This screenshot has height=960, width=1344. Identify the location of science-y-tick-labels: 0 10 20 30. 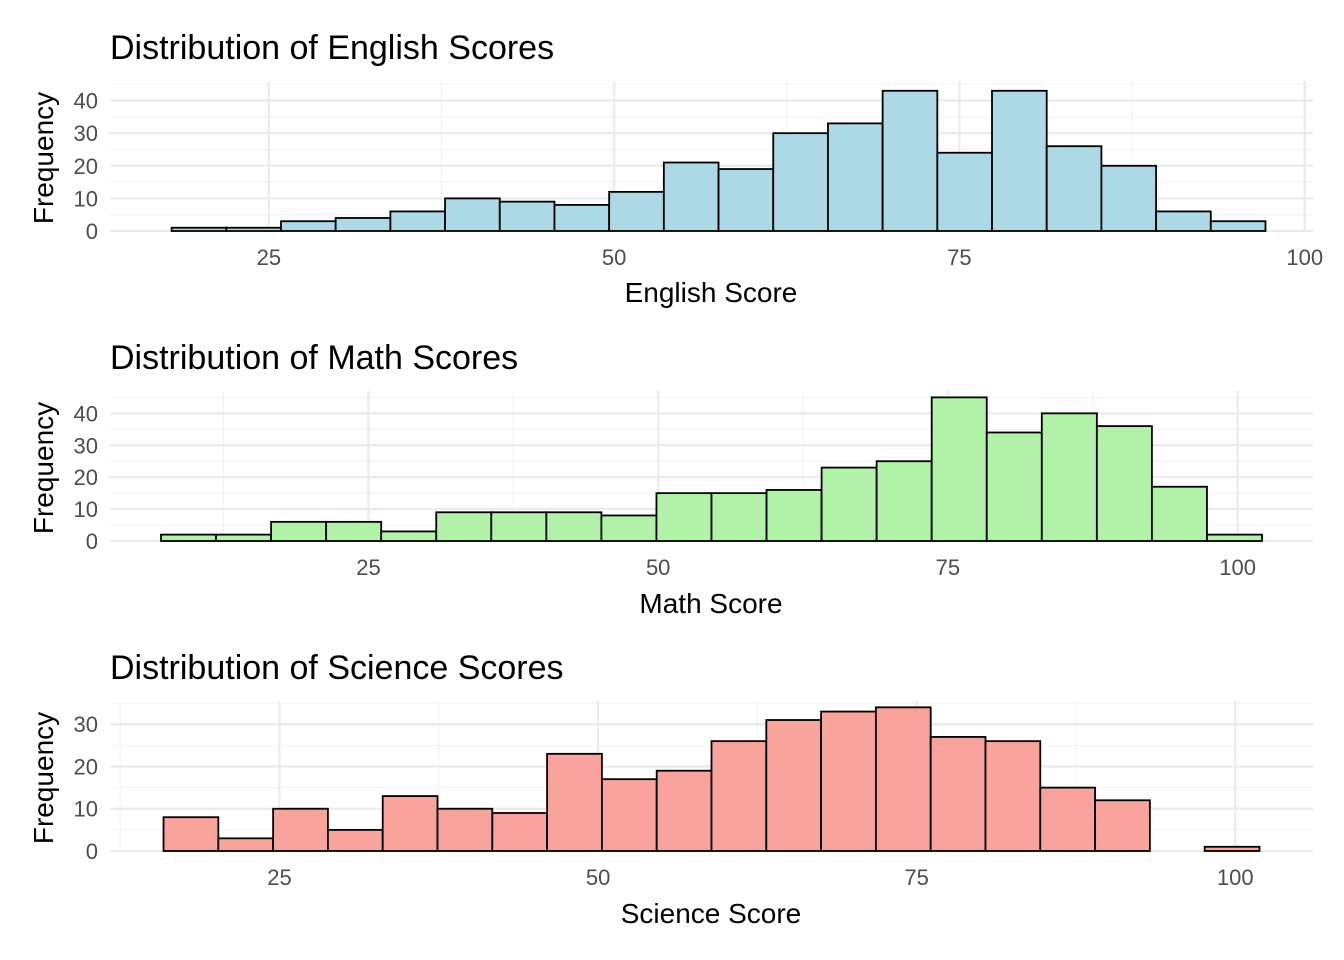
(86, 788).